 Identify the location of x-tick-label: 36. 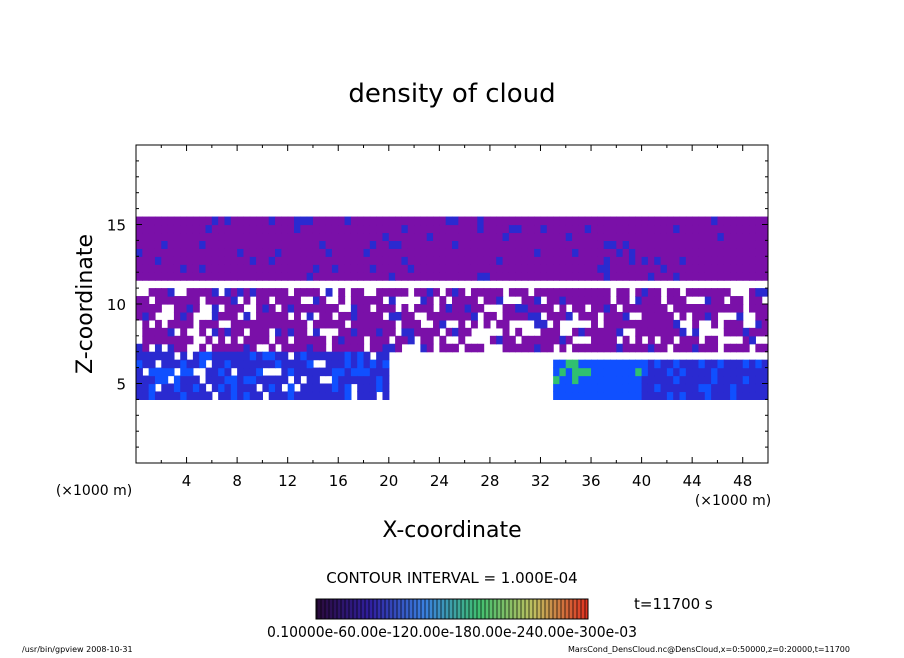
(590, 481).